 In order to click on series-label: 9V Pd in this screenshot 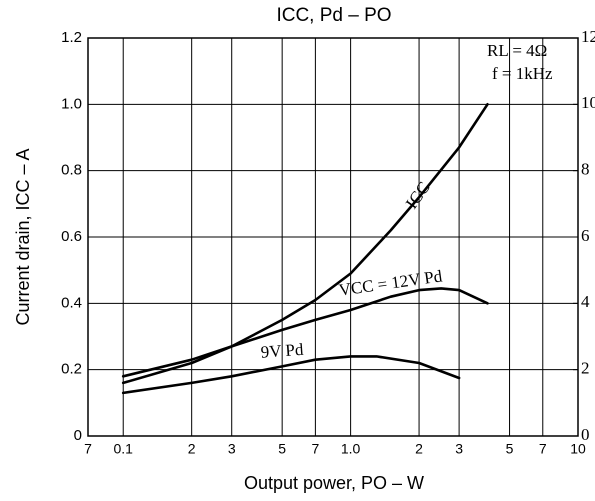, I will do `click(282, 351)`.